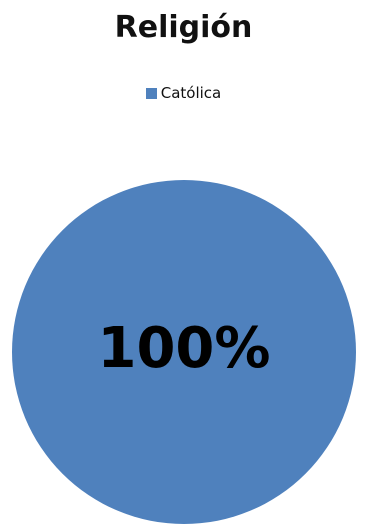  What do you see at coordinates (191, 93) in the screenshot?
I see `legend-label-catolica: Católica` at bounding box center [191, 93].